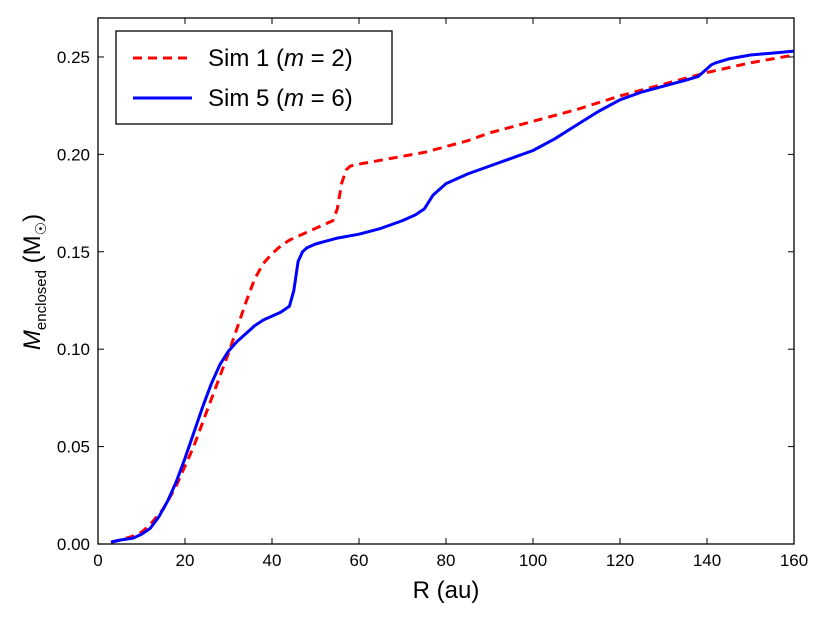  Describe the element at coordinates (73, 544) in the screenshot. I see `y-tick-label: 0.00` at that location.